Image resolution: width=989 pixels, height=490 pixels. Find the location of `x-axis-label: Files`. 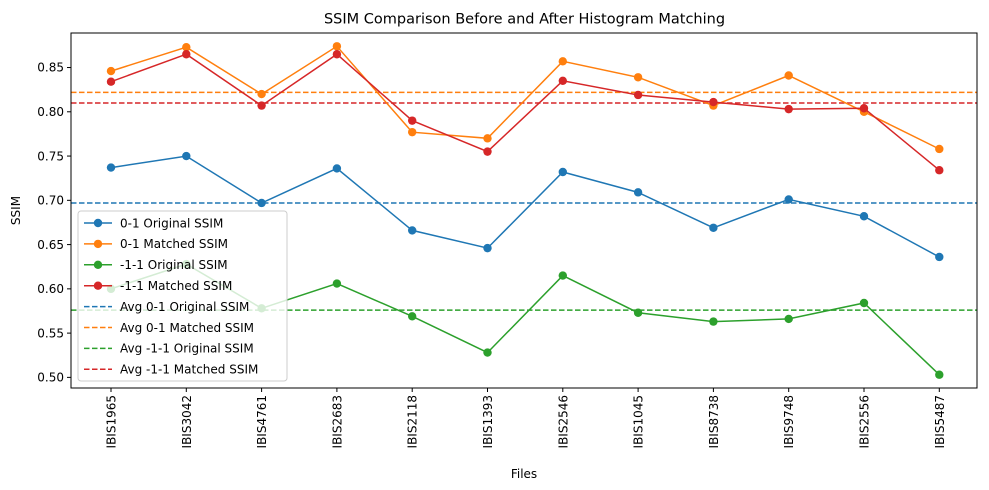

x-axis-label: Files is located at coordinates (524, 474).